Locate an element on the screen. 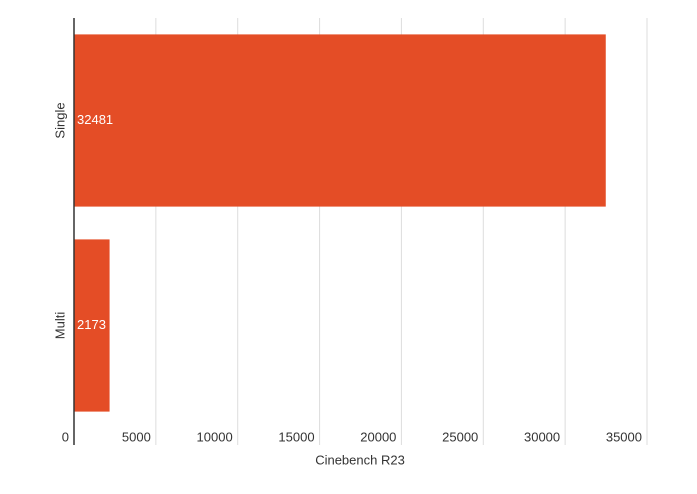  value-label: 32481 is located at coordinates (95, 119).